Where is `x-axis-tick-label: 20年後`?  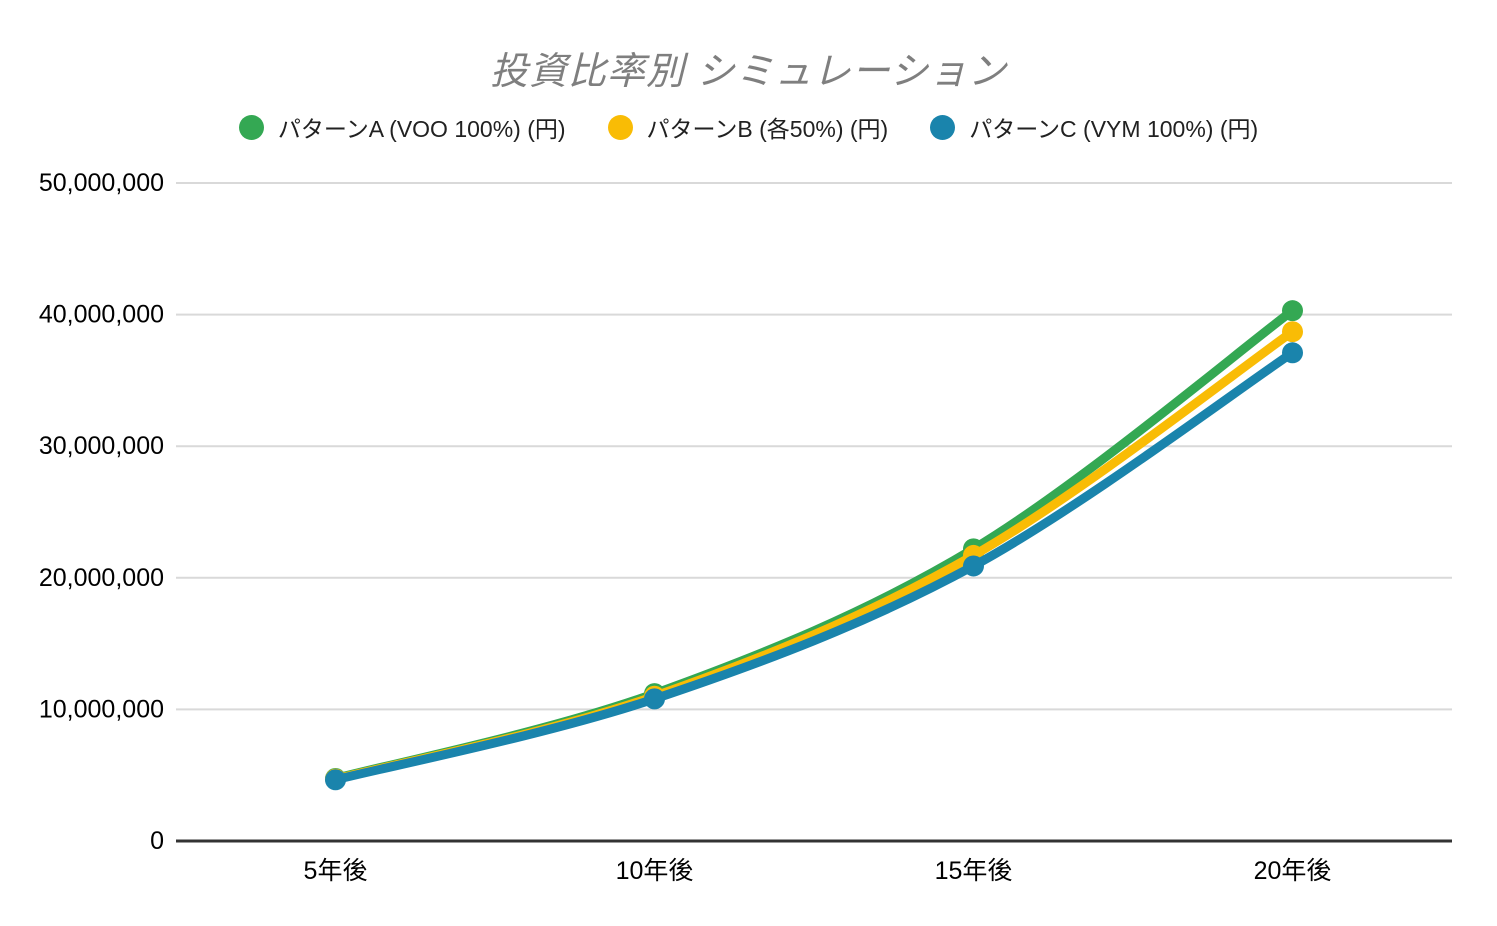 x-axis-tick-label: 20年後 is located at coordinates (1293, 871).